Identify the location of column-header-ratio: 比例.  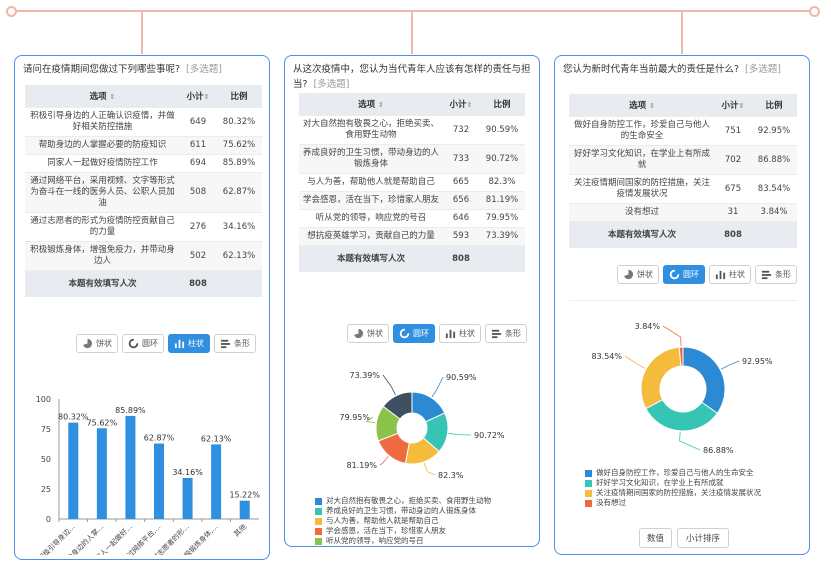
(239, 96).